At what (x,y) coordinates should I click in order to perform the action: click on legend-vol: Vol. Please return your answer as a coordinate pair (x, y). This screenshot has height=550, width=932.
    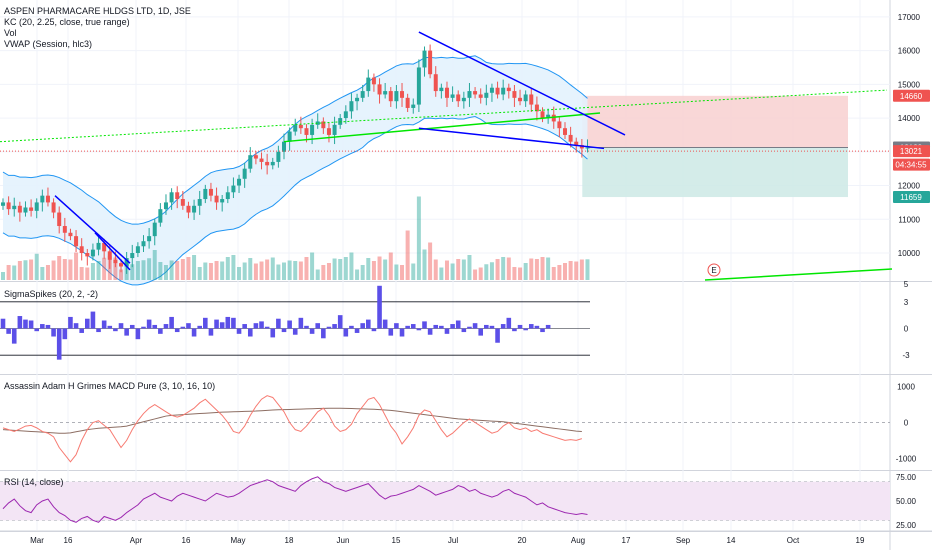
    Looking at the image, I should click on (10, 33).